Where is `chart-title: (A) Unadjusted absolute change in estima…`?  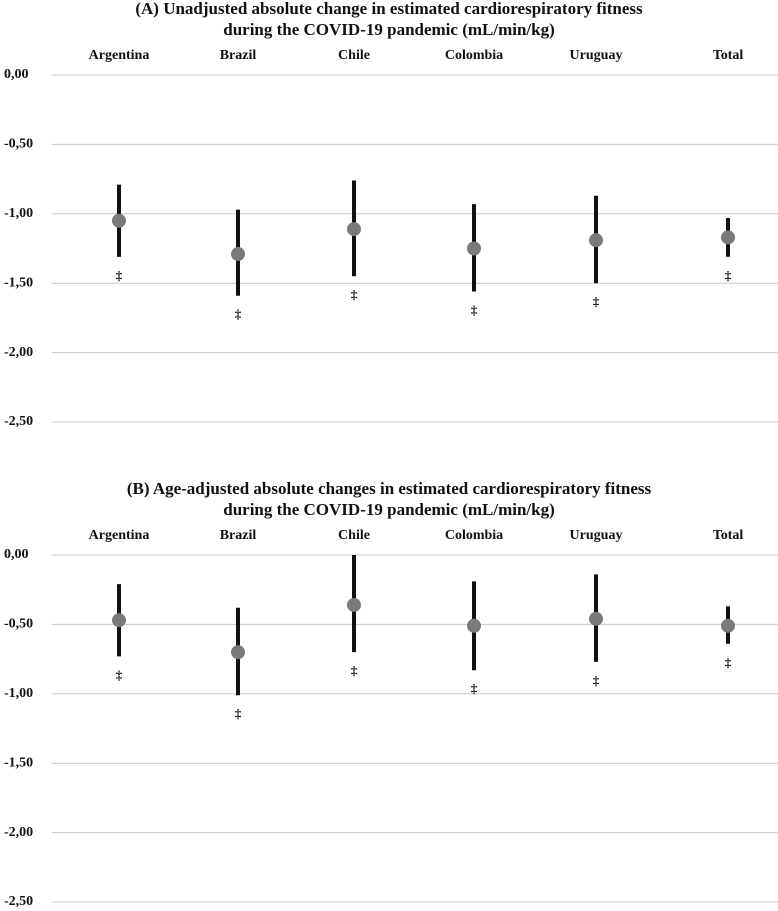
chart-title: (A) Unadjusted absolute change in estima… is located at coordinates (389, 9).